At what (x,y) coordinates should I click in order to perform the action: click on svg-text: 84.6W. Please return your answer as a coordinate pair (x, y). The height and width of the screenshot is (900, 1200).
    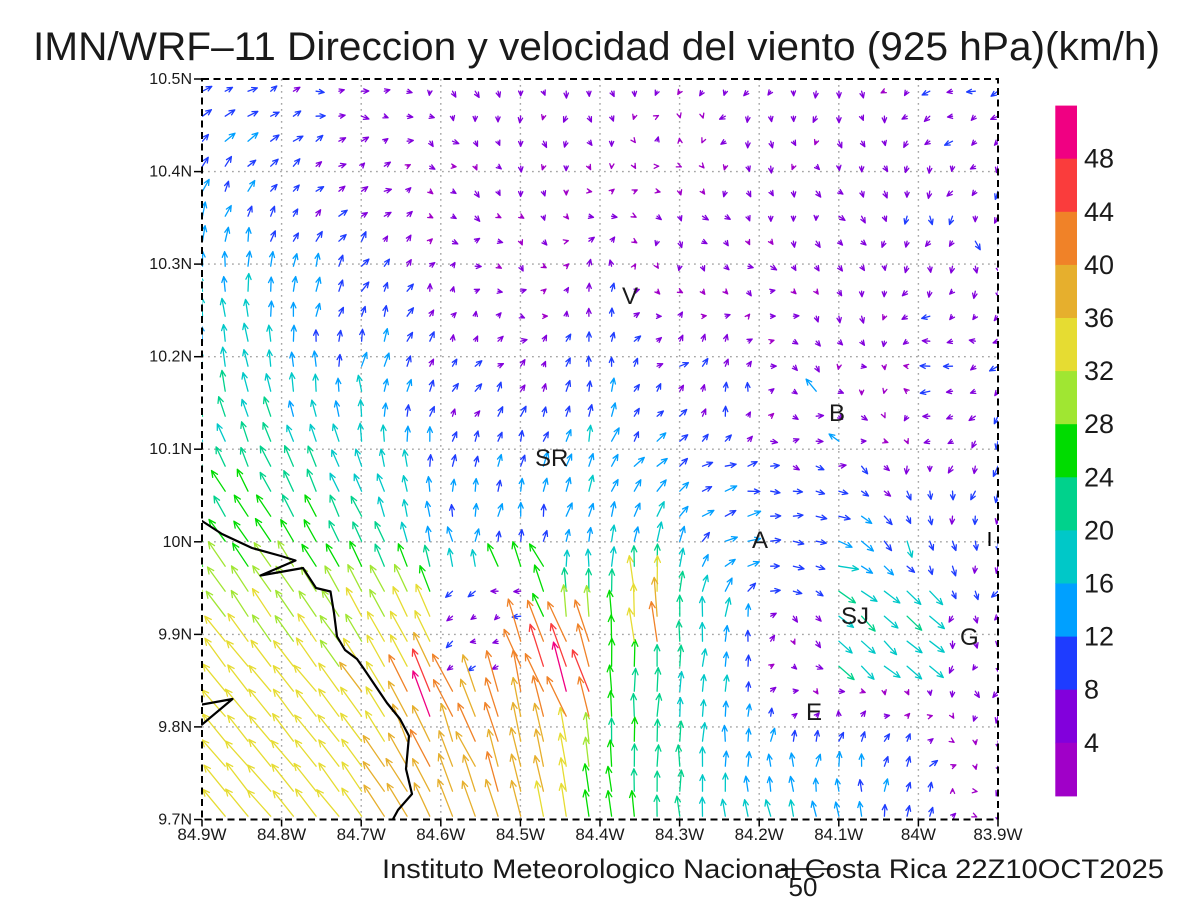
    Looking at the image, I should click on (440, 834).